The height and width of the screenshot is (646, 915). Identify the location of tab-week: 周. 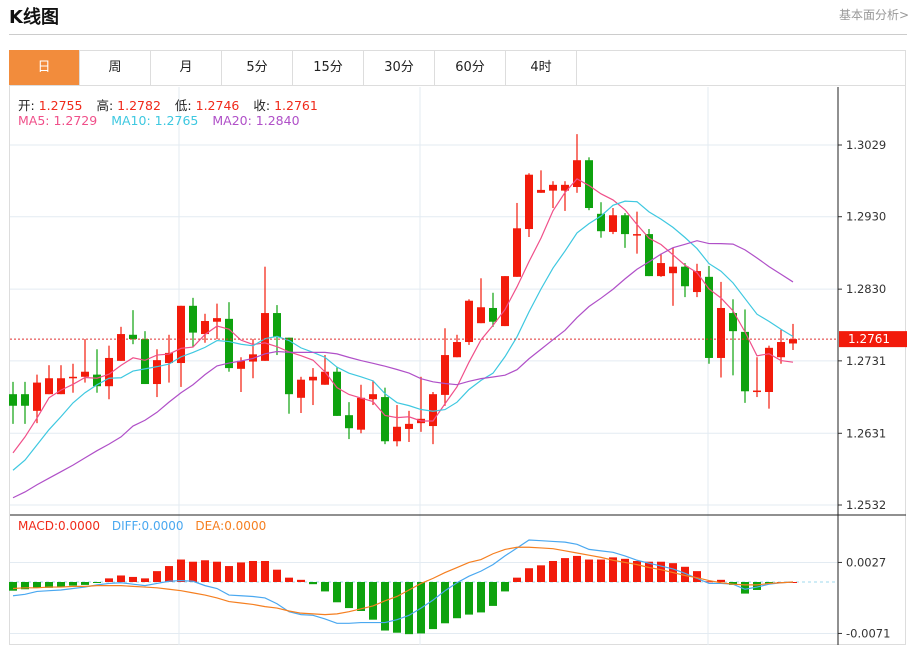
(115, 67).